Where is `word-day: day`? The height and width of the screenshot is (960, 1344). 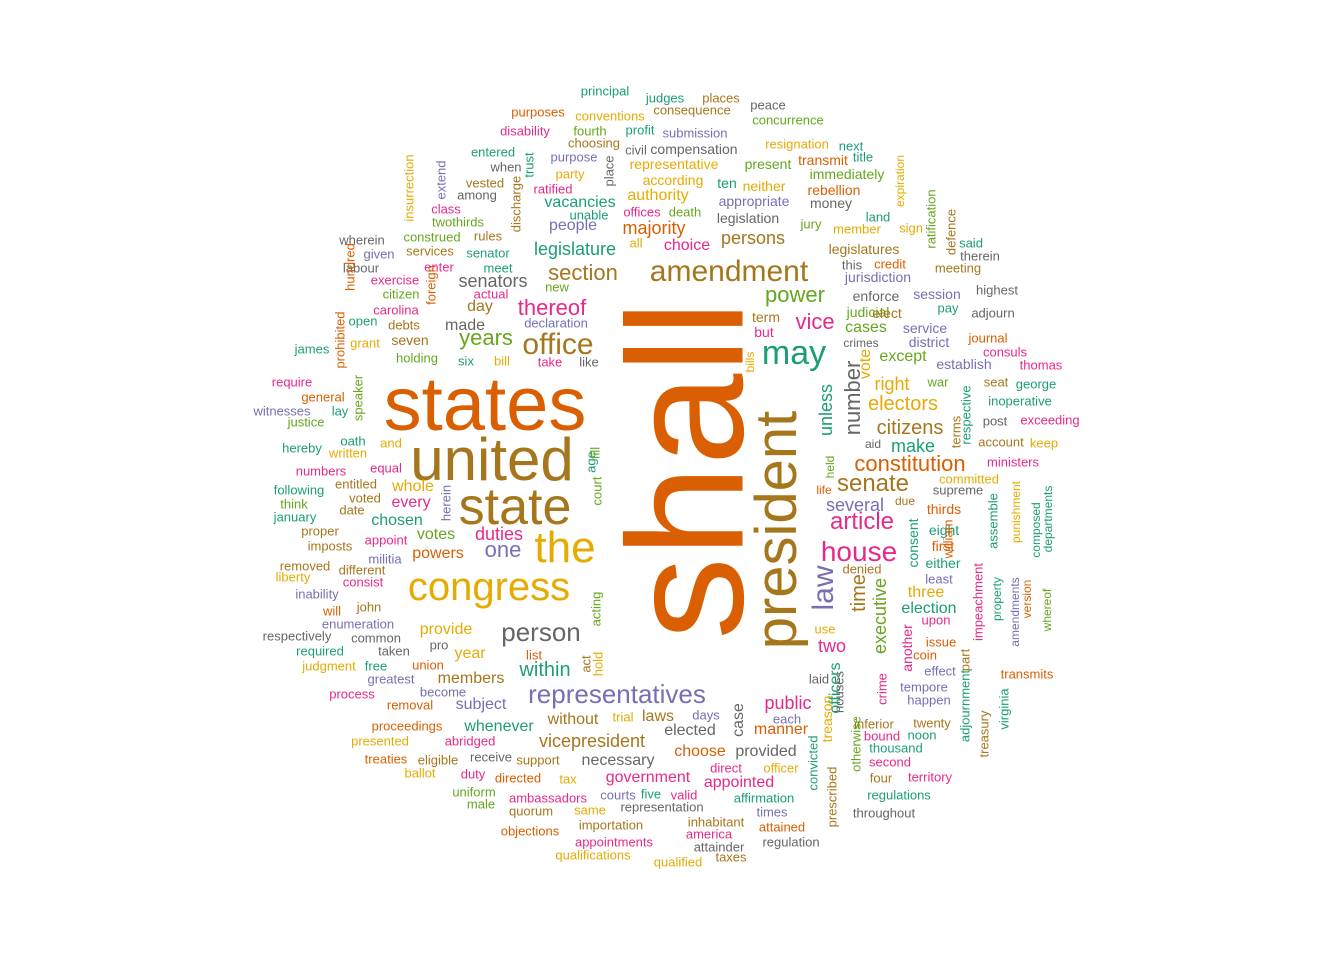
word-day: day is located at coordinates (480, 306).